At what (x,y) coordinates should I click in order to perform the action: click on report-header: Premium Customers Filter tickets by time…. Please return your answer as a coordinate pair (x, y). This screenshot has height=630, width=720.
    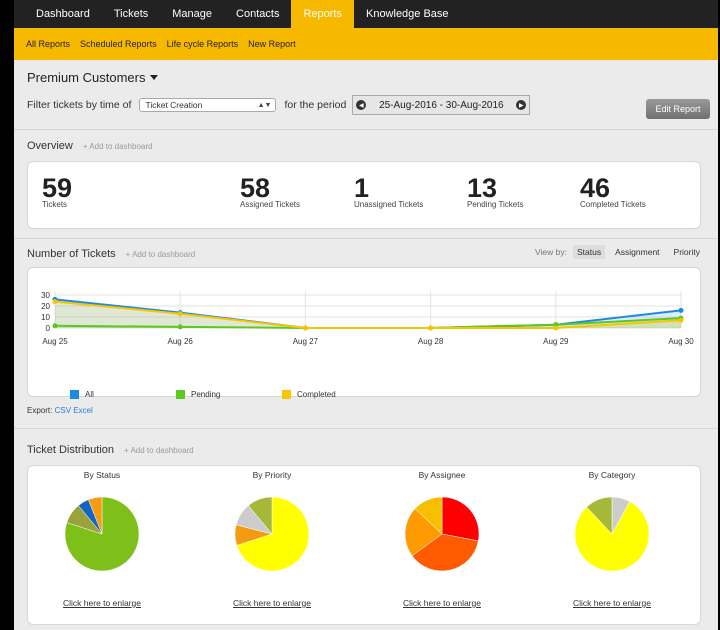
    Looking at the image, I should click on (366, 87).